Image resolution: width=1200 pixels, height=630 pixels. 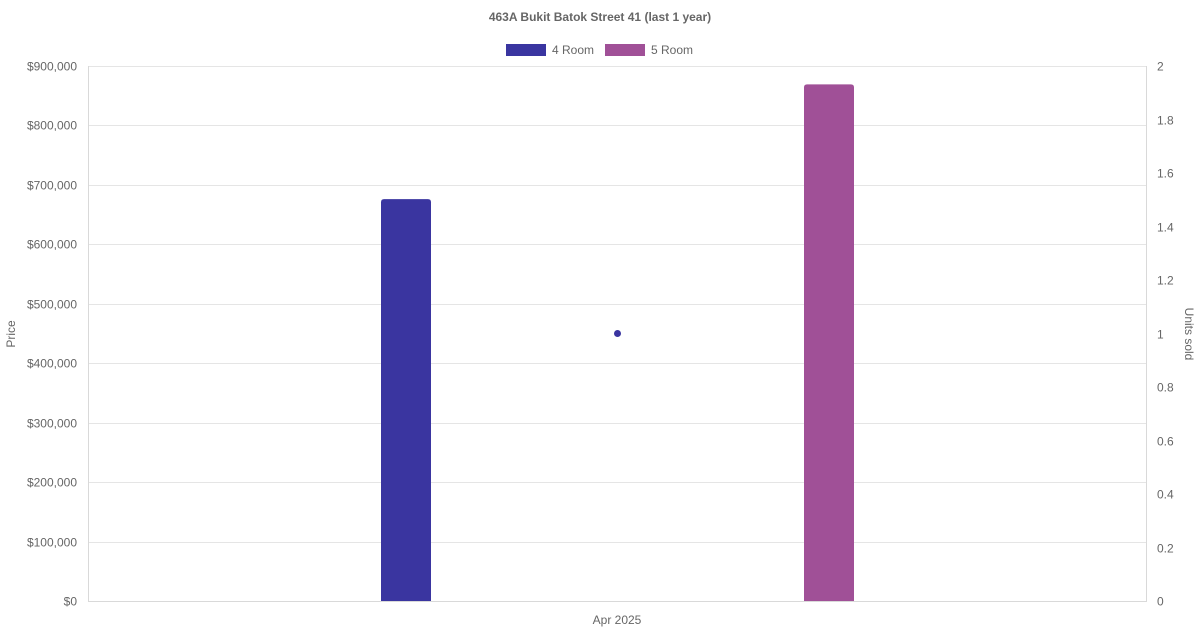 What do you see at coordinates (71, 602) in the screenshot?
I see `y-tick-label-left: $0` at bounding box center [71, 602].